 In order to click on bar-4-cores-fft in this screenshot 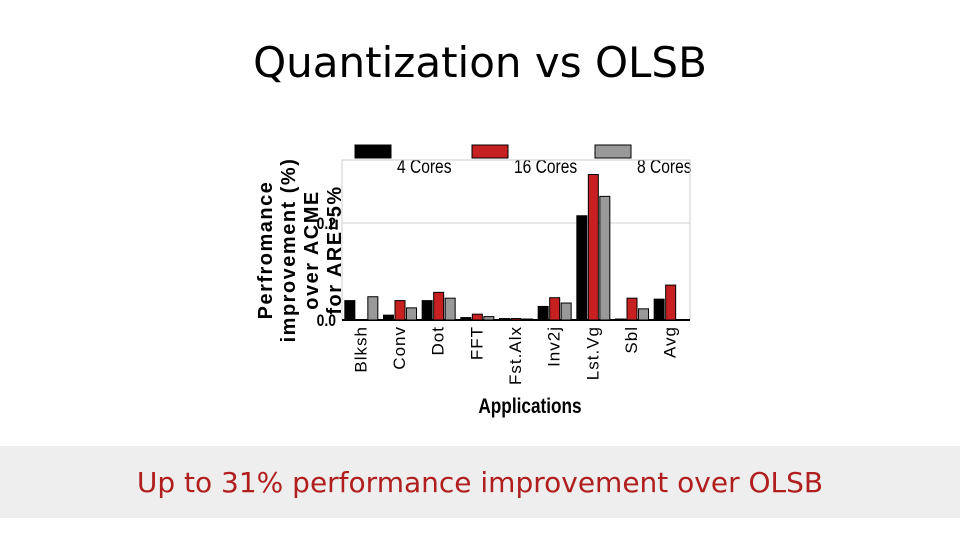, I will do `click(466, 319)`.